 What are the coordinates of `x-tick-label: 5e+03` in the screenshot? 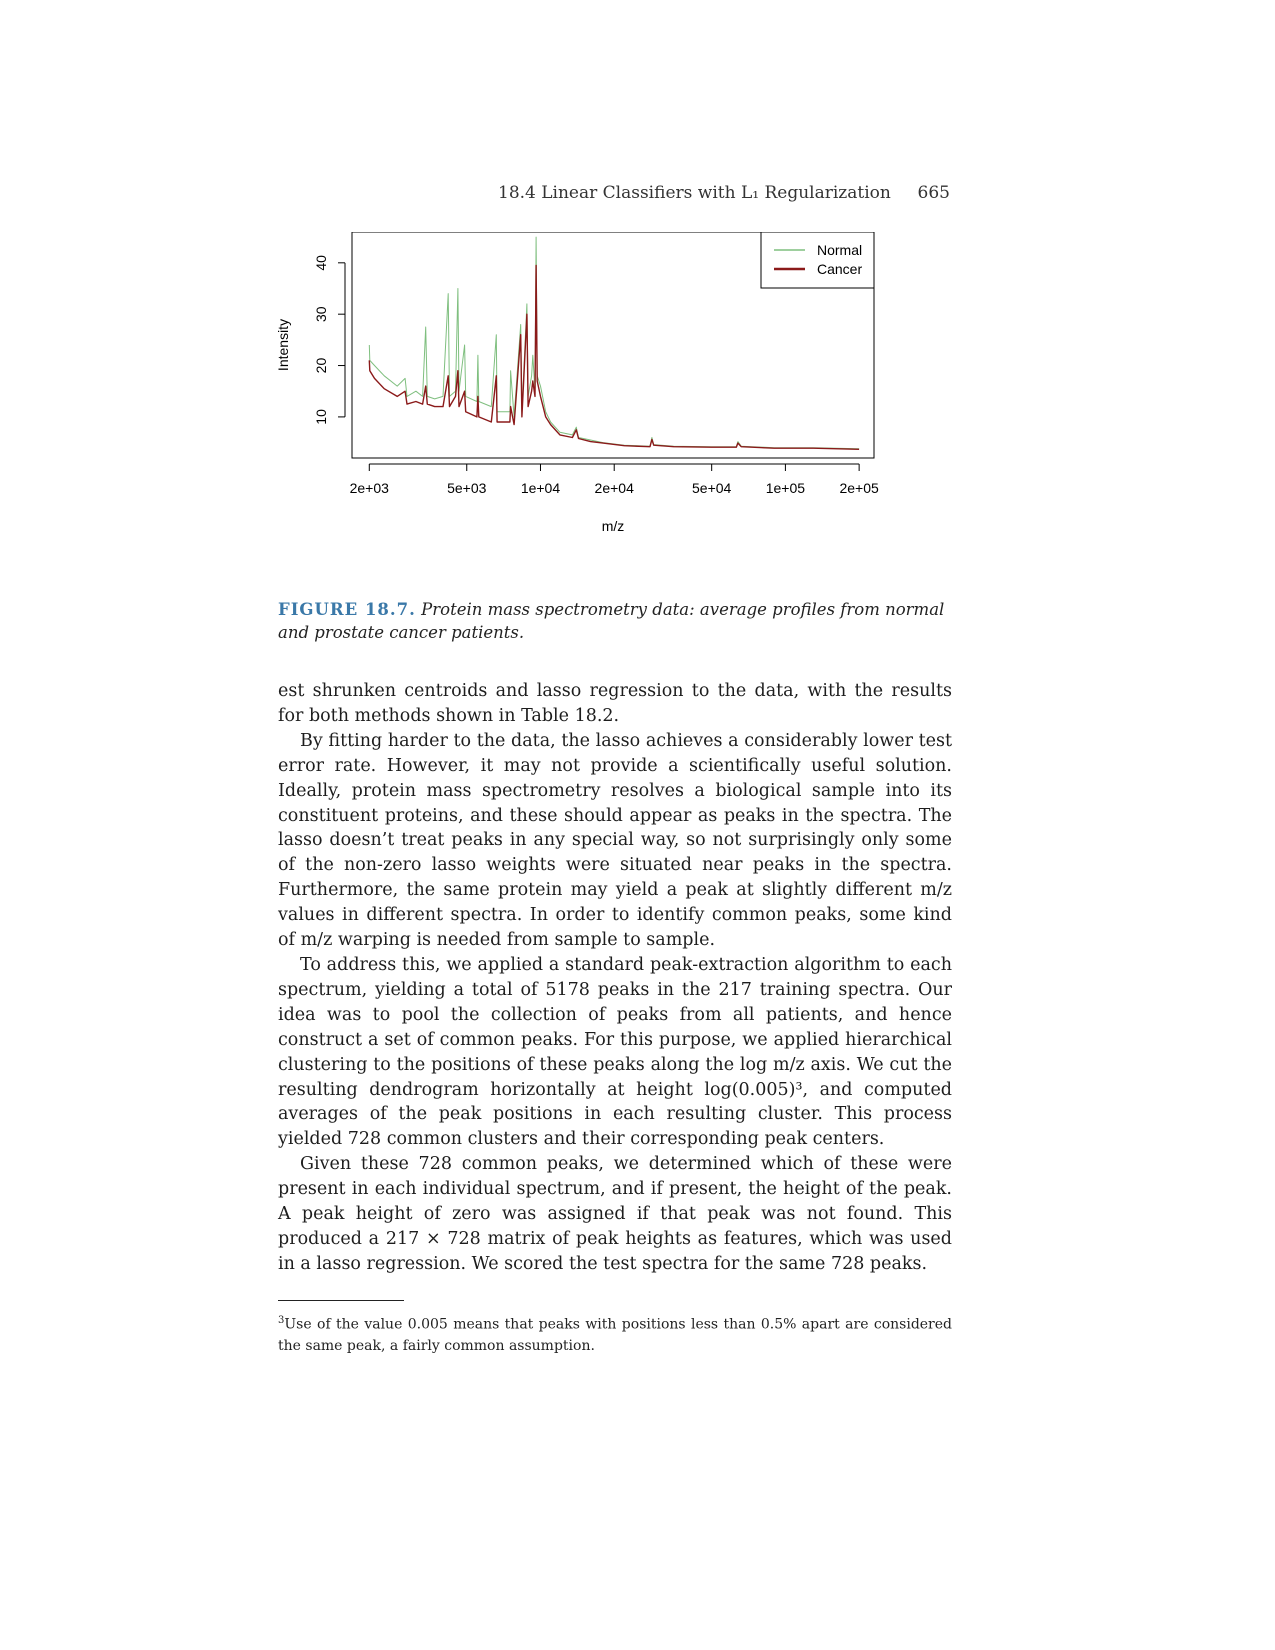 It's located at (467, 488).